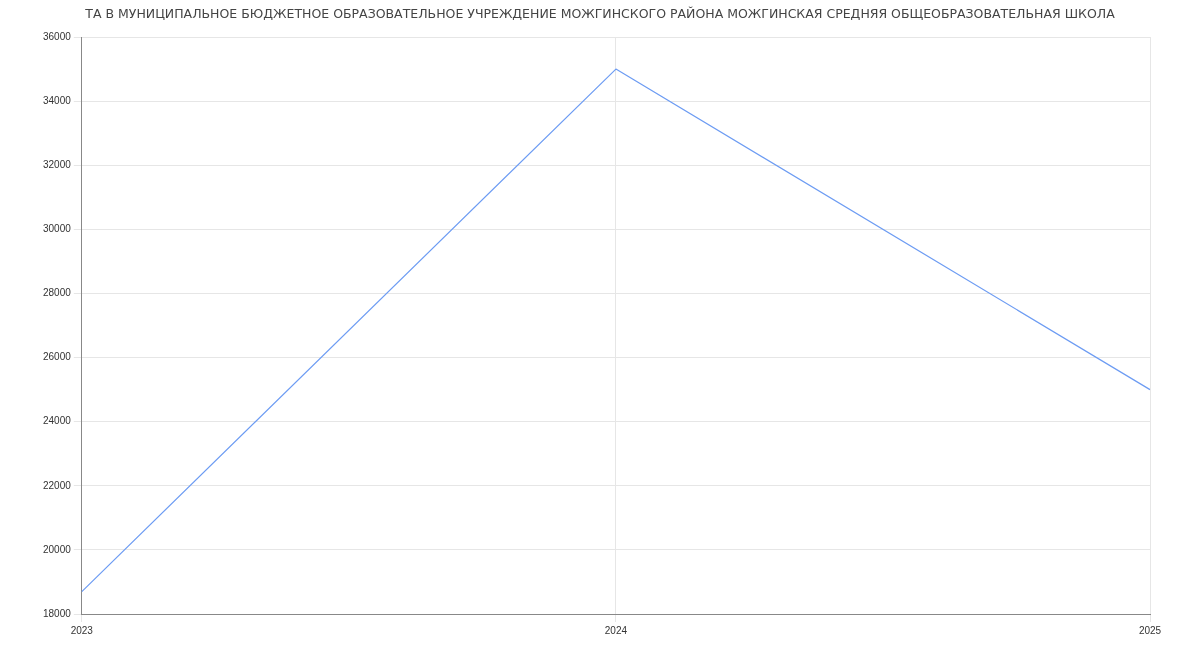 This screenshot has height=650, width=1200. I want to click on x-tick-label: 2025, so click(1150, 630).